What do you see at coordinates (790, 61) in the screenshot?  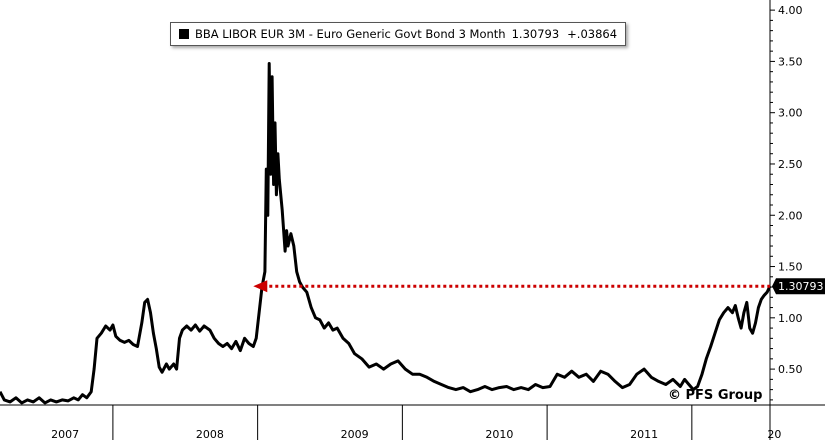 I see `y-tick-label-6: 3.50` at bounding box center [790, 61].